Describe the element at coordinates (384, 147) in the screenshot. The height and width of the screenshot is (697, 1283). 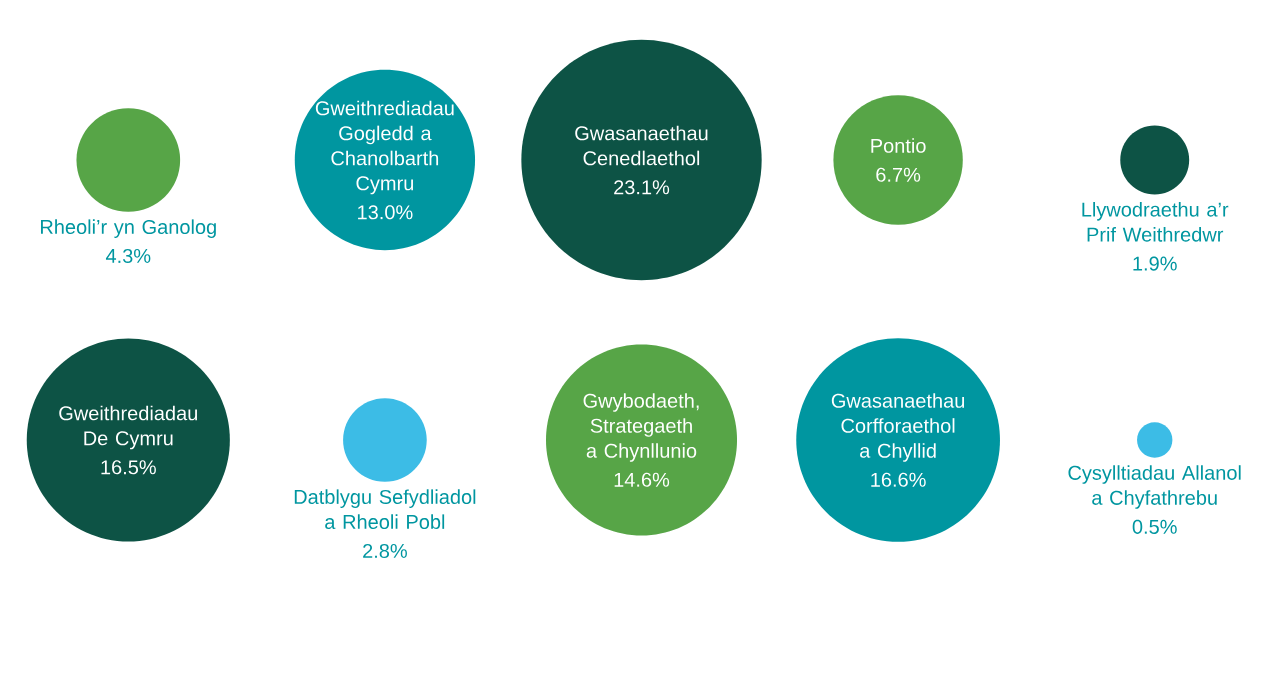
I see `category-label: Gweithrediadau Gogledd a Chanolbarth Cymru` at that location.